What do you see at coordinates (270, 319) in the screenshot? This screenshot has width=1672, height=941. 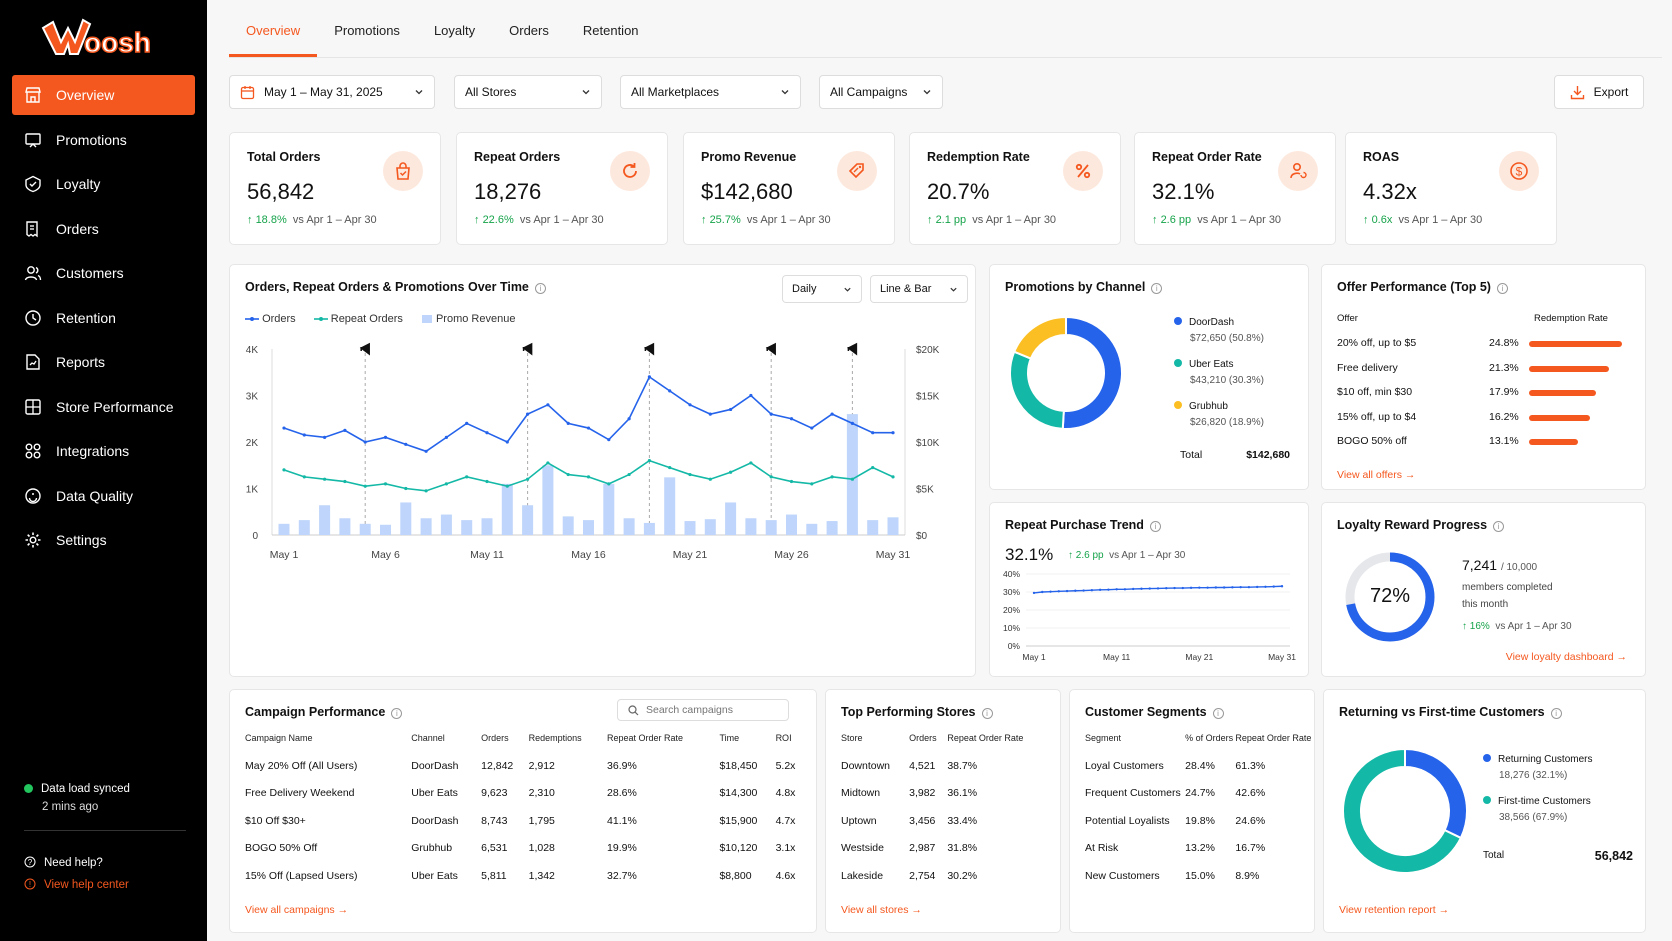 I see `legend-orders: Orders` at bounding box center [270, 319].